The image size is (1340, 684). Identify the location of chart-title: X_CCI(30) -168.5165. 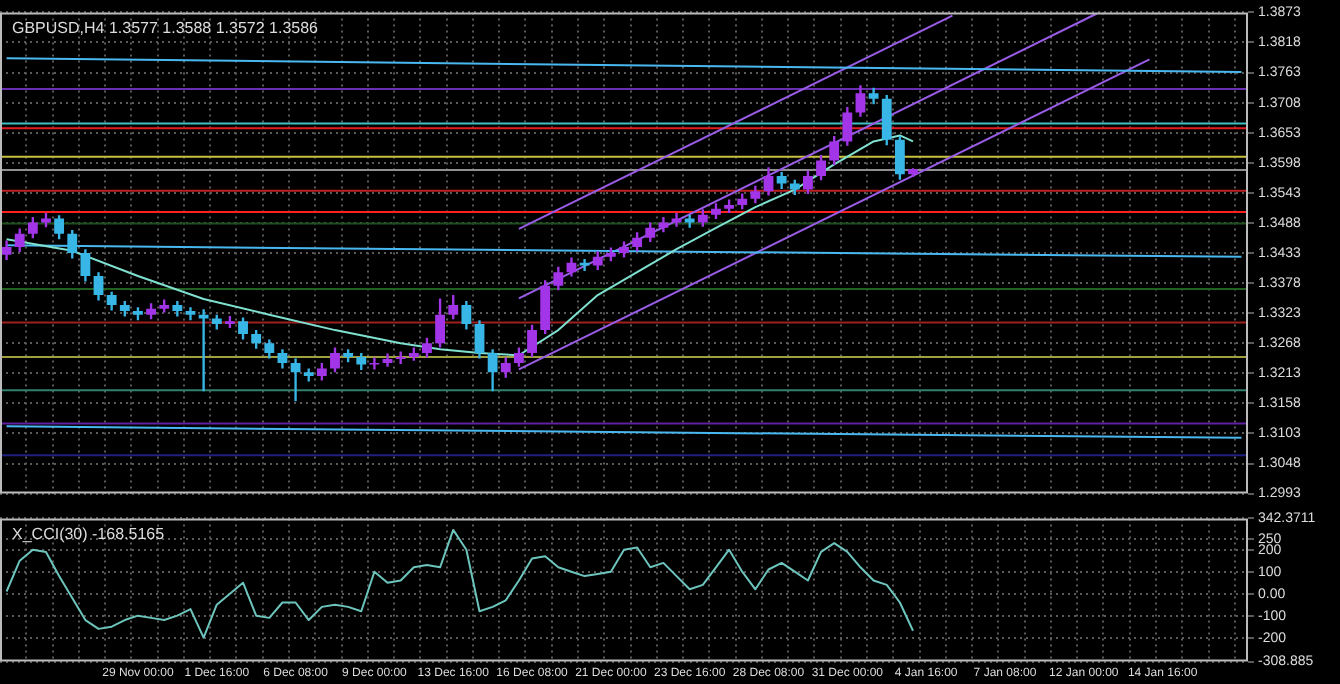
(89, 533).